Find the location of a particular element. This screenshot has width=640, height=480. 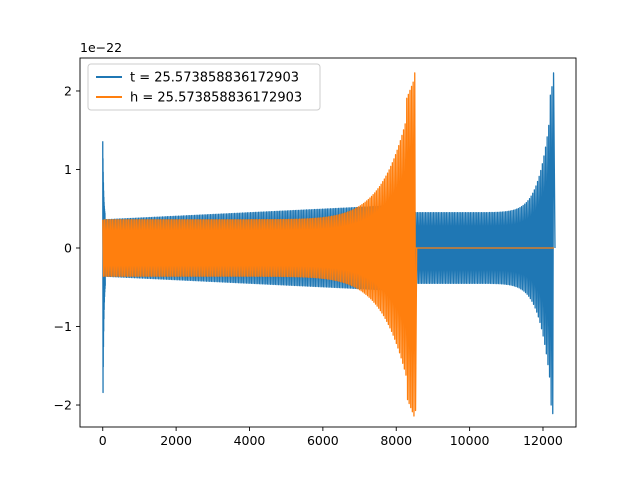

y-tick-label: 0 is located at coordinates (68, 247).